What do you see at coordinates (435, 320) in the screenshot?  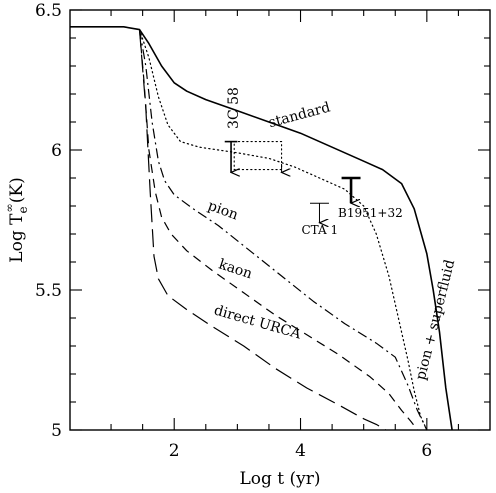 I see `label-pion-superfluid: pion + superfluid` at bounding box center [435, 320].